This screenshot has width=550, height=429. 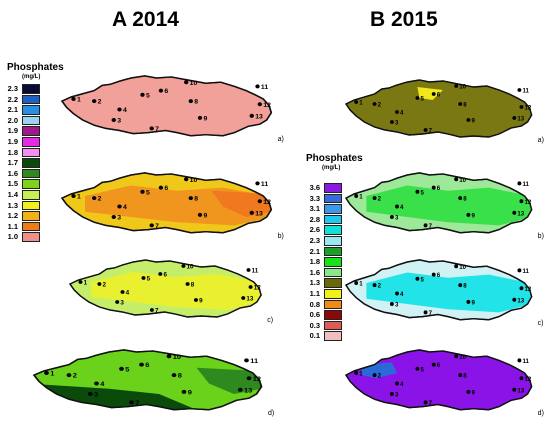 What do you see at coordinates (314, 230) in the screenshot?
I see `legend-label: 2.6` at bounding box center [314, 230].